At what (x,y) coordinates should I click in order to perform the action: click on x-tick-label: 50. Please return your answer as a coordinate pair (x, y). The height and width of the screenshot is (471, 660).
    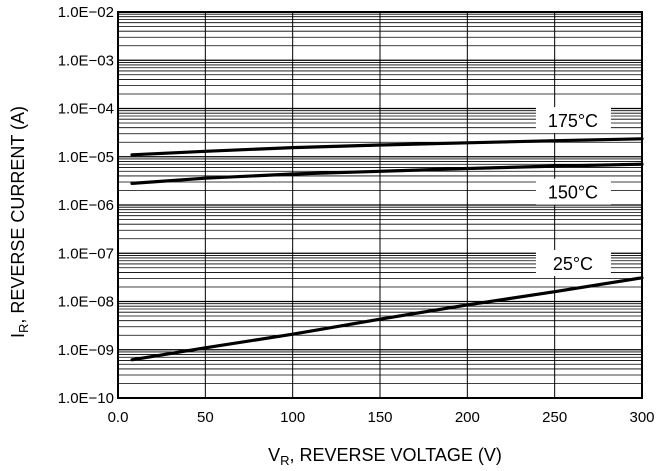
    Looking at the image, I should click on (205, 417).